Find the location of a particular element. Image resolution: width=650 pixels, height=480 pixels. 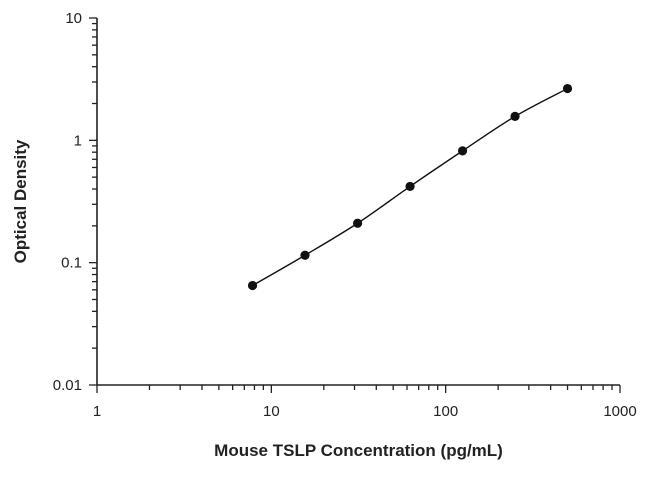

x-tick-label: 100 is located at coordinates (445, 411).